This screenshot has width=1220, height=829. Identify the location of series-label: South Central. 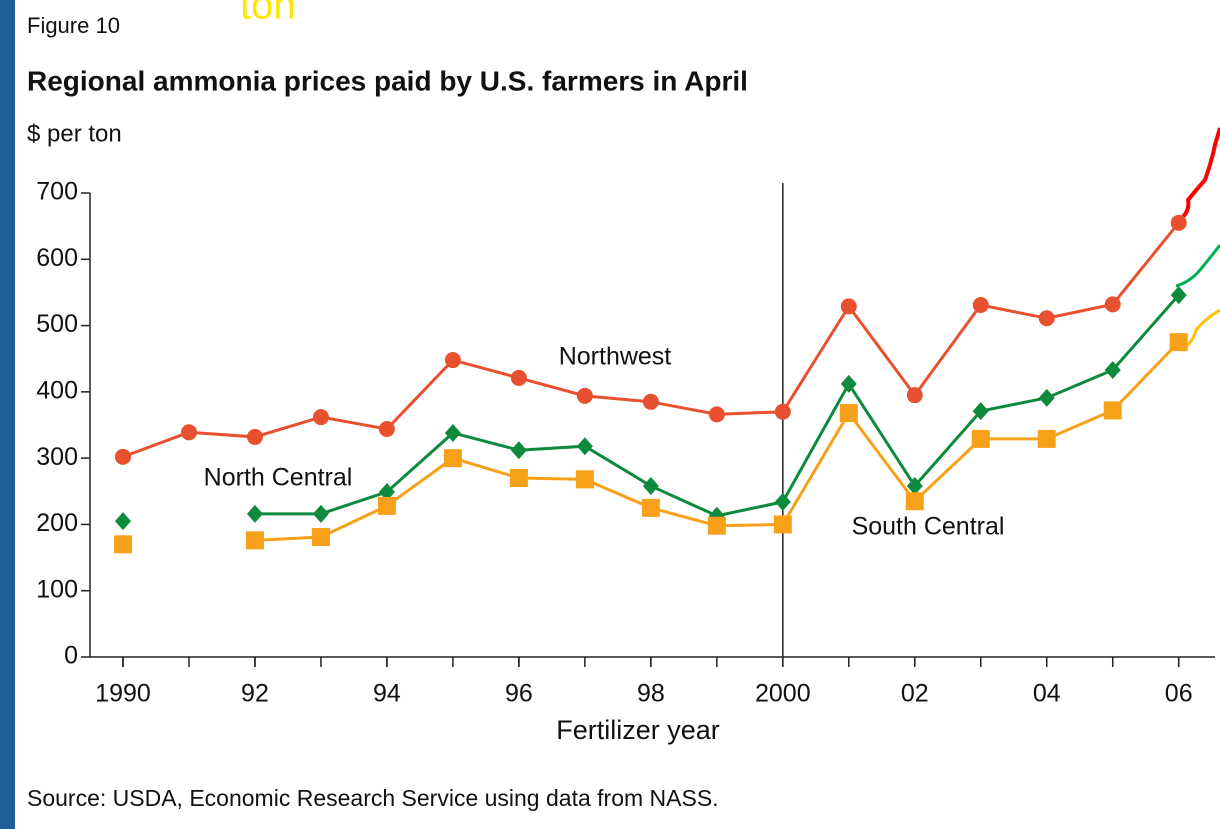
(928, 527).